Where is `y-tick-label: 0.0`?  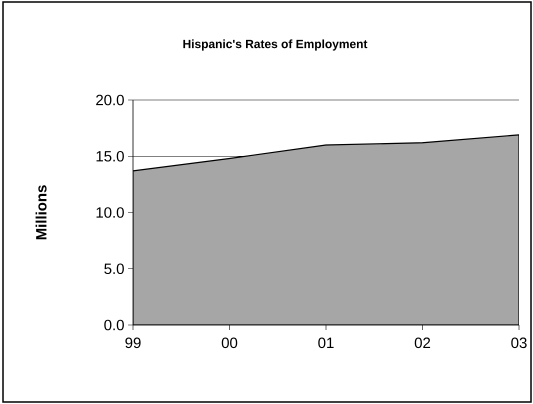
y-tick-label: 0.0 is located at coordinates (114, 325).